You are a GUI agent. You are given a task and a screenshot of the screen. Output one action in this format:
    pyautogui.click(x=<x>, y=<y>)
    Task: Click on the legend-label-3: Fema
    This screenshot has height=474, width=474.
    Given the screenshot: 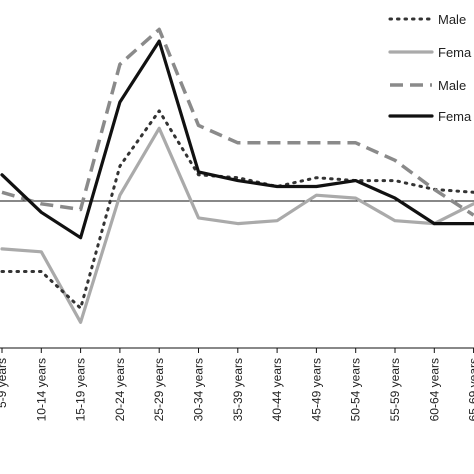 What is the action you would take?
    pyautogui.click(x=455, y=116)
    